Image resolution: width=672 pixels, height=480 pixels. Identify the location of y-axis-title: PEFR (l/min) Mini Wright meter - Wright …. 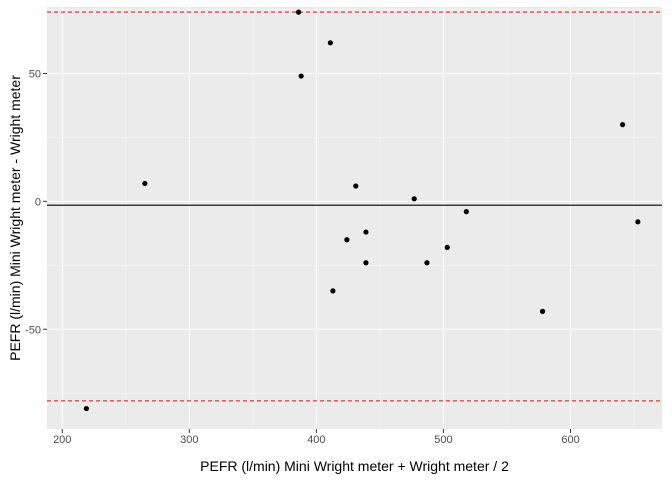
(15, 218).